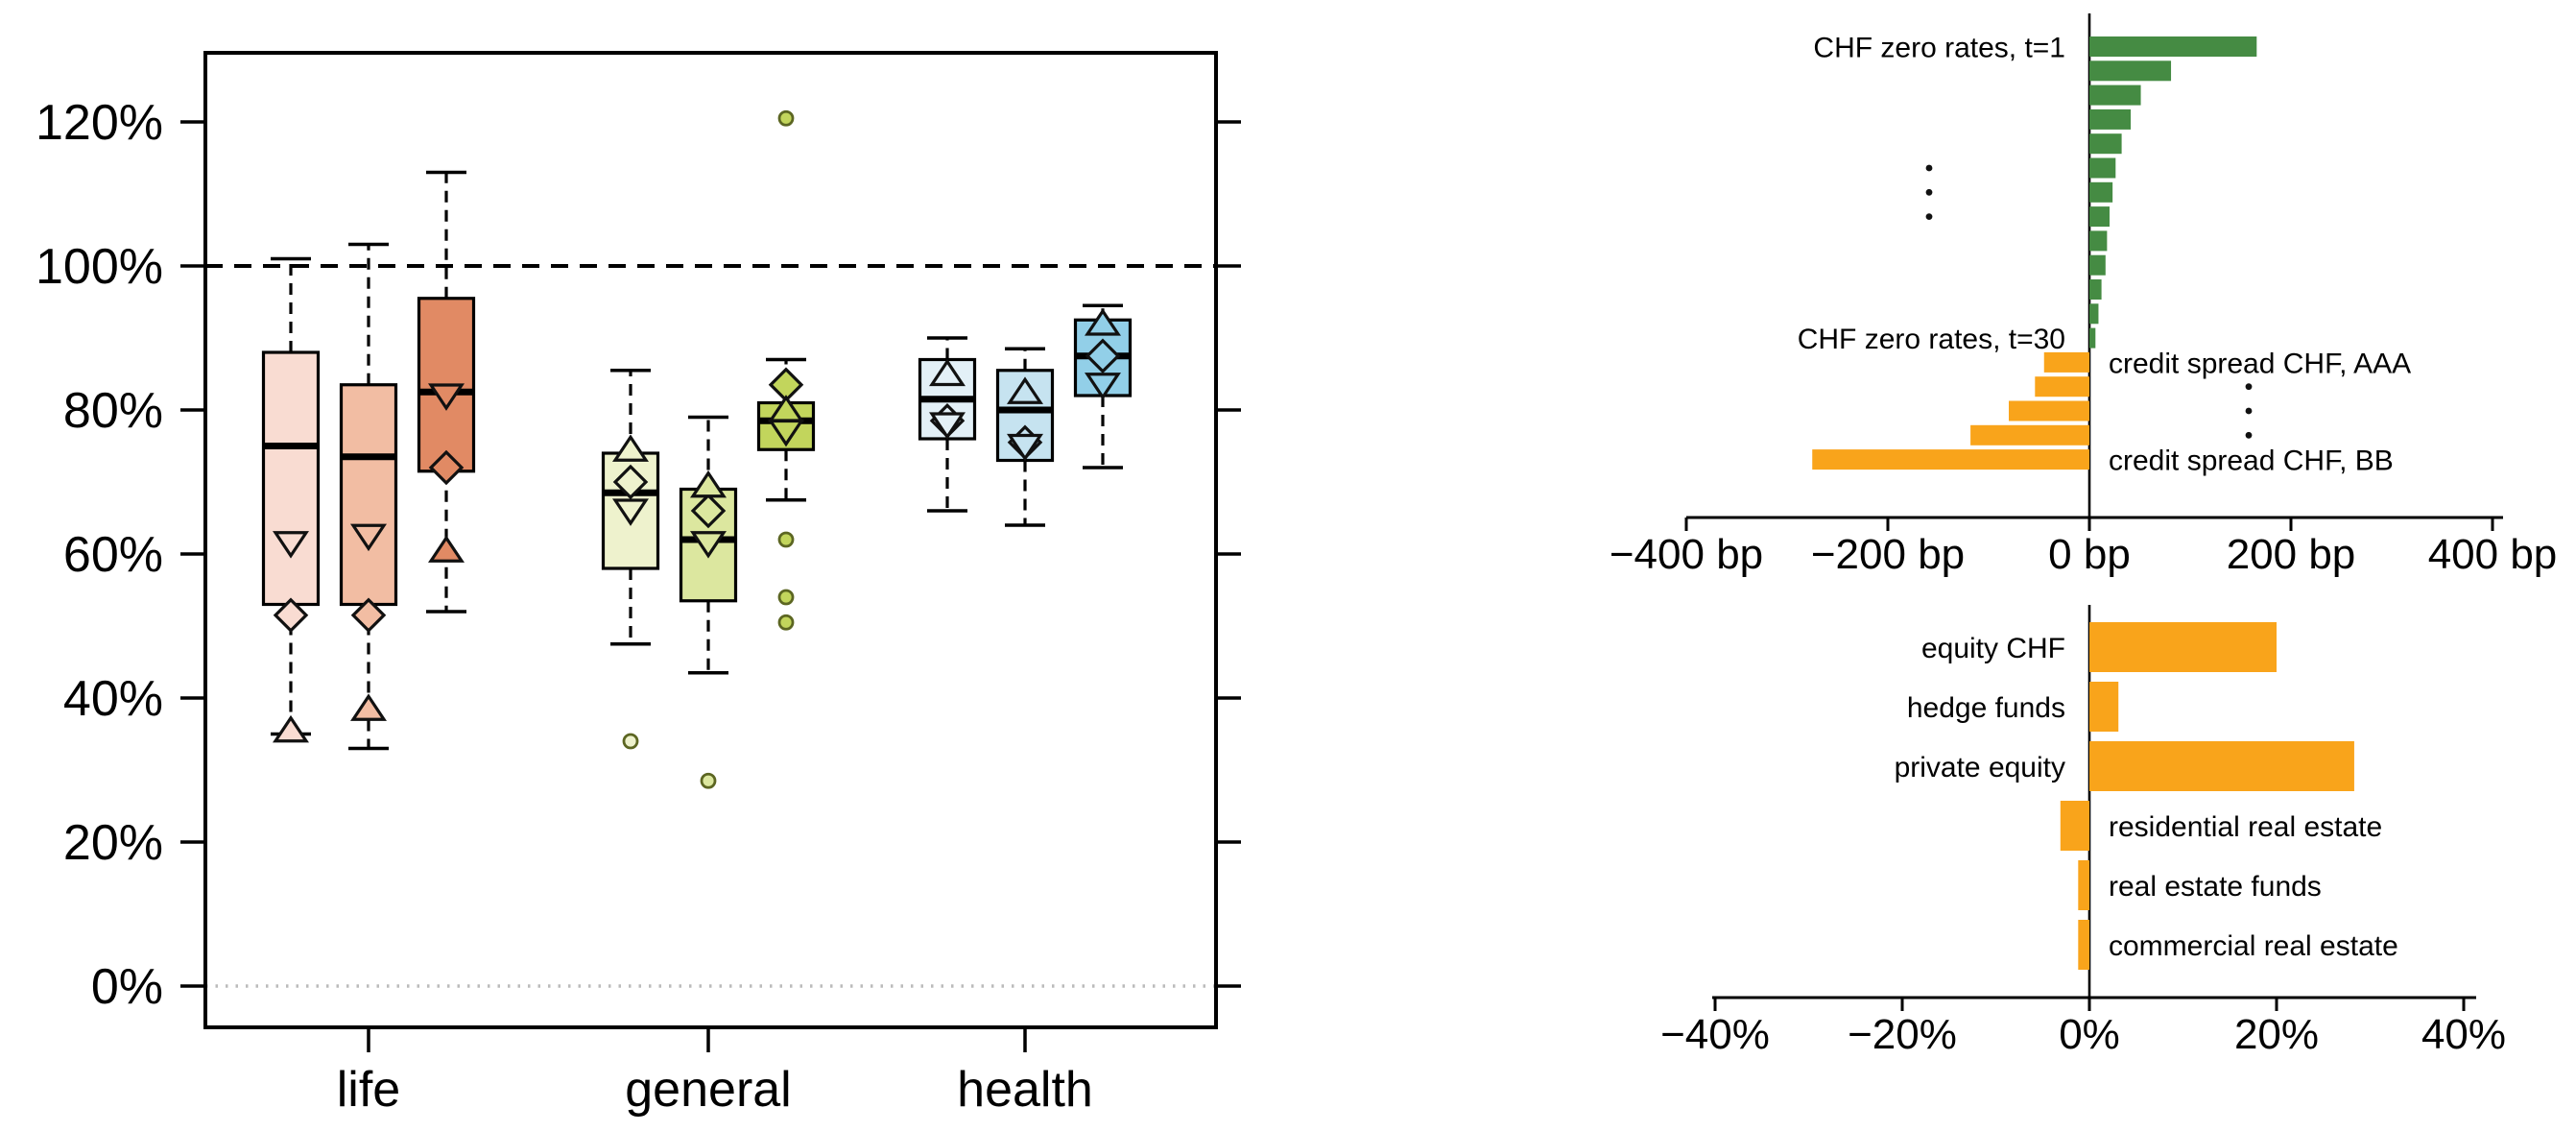  I want to click on x-axis-tick-label: −20%, so click(1902, 1034).